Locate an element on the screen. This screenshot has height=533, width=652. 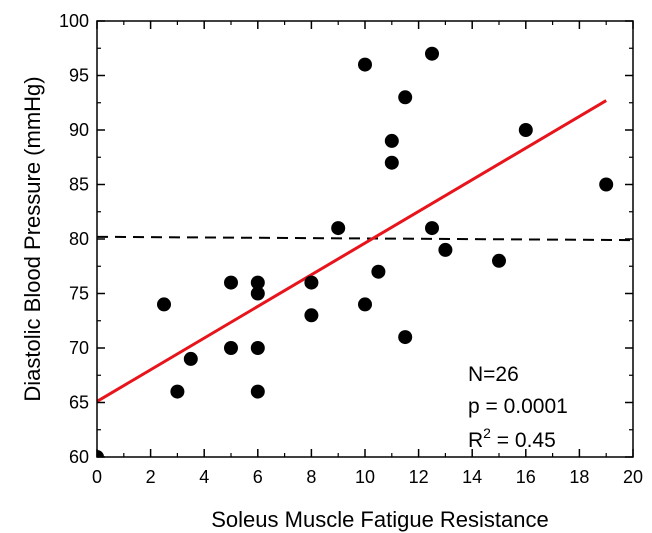
x-tick-label: 6 is located at coordinates (258, 477).